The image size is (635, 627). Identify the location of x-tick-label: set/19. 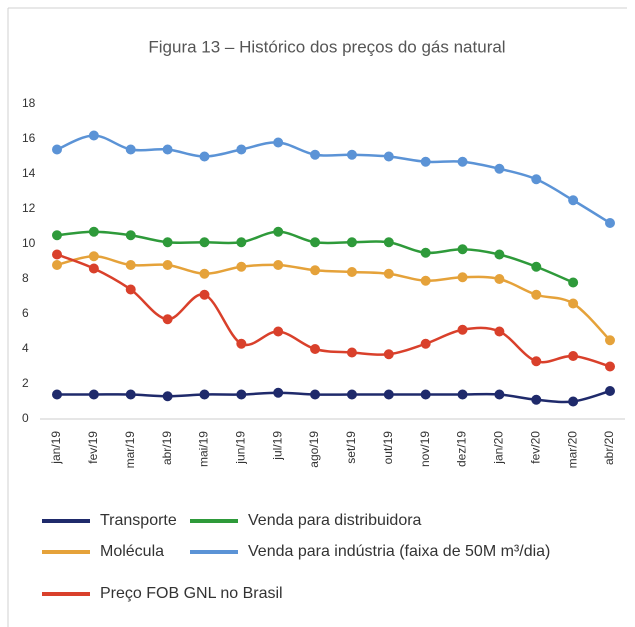
(351, 447).